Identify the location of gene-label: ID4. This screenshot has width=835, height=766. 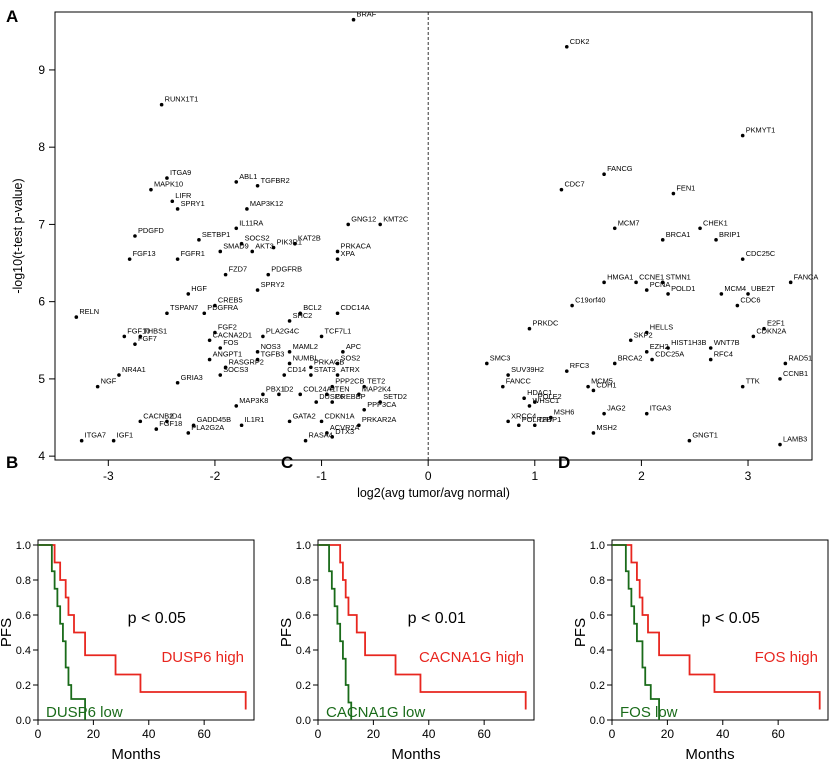
(176, 415).